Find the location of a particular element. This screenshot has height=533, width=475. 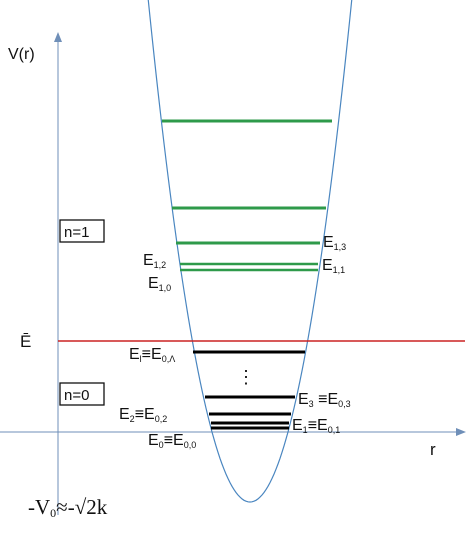

label-e0: E0≡E0,0 is located at coordinates (172, 441).